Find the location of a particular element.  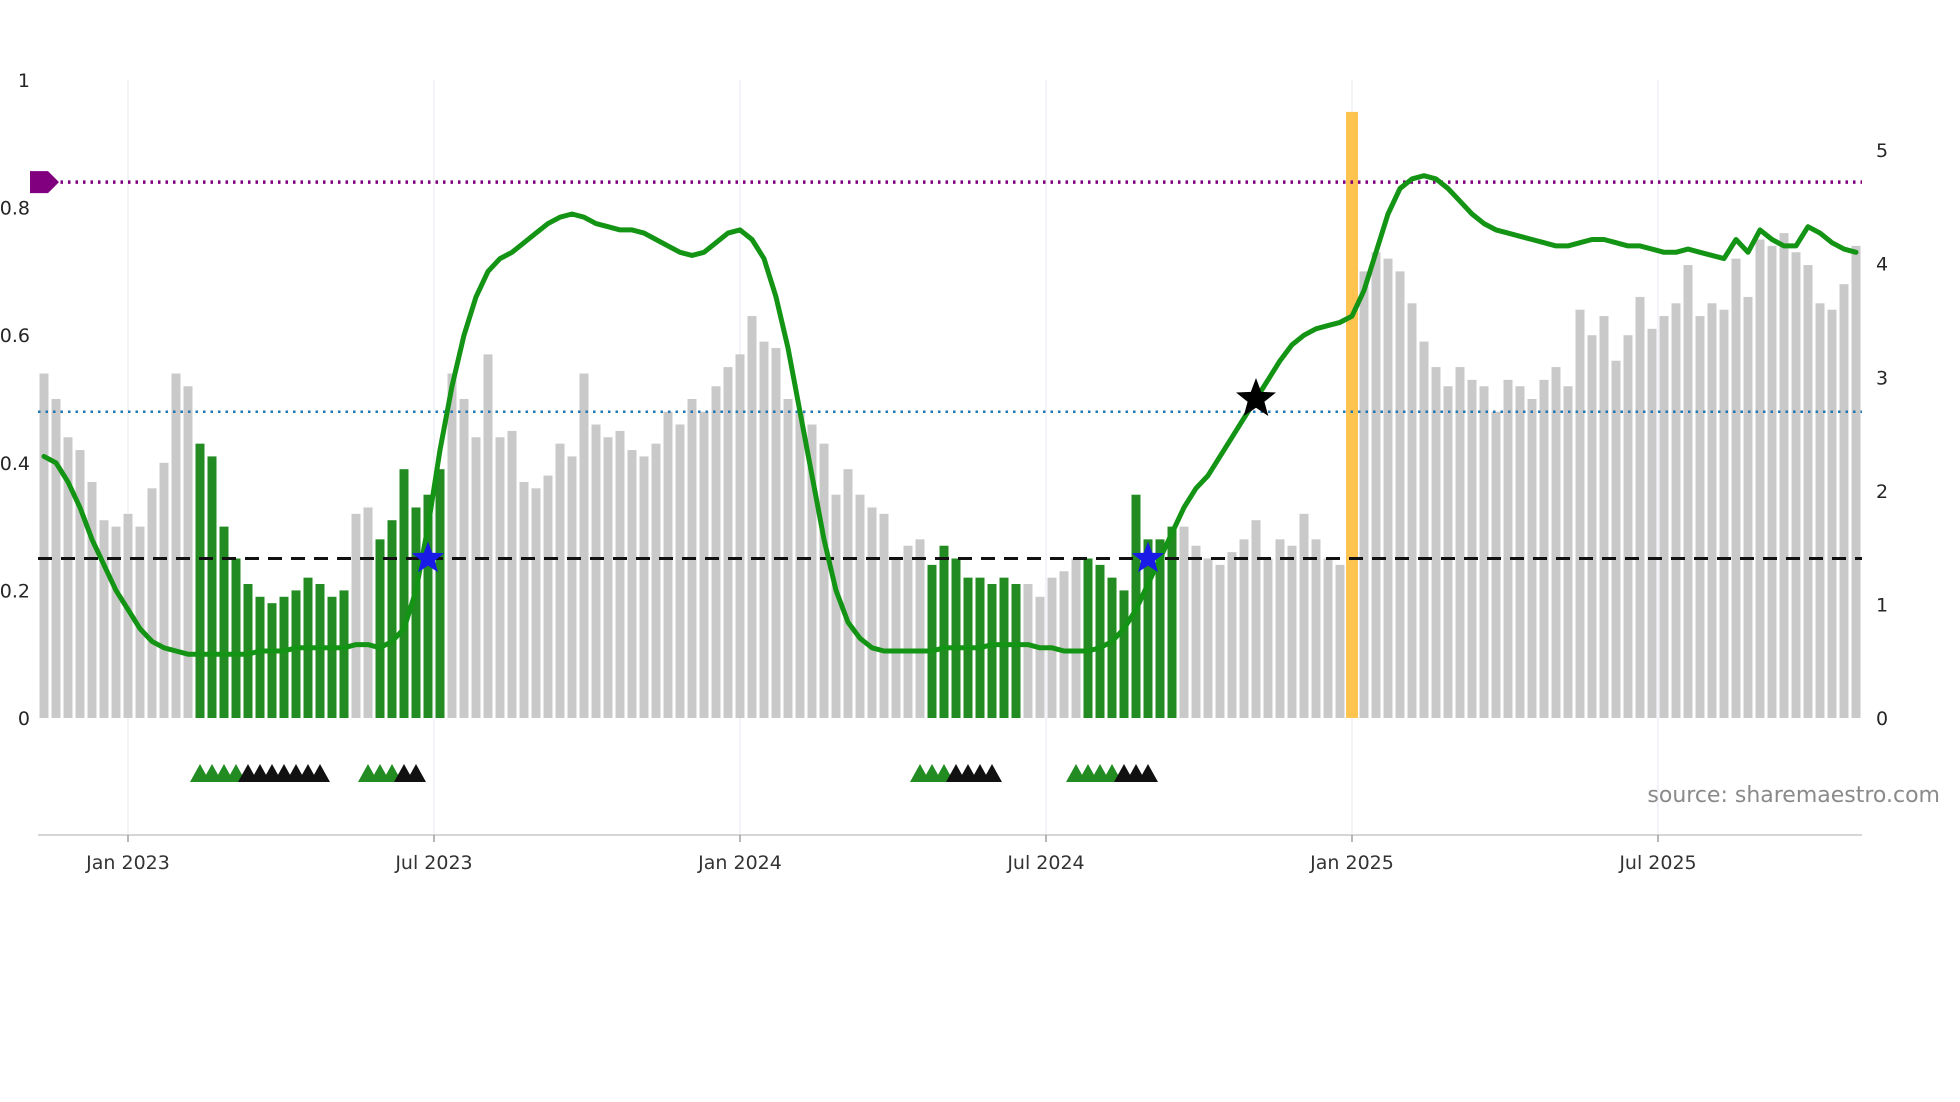

right-axis-tick-label: 5 is located at coordinates (1882, 151).